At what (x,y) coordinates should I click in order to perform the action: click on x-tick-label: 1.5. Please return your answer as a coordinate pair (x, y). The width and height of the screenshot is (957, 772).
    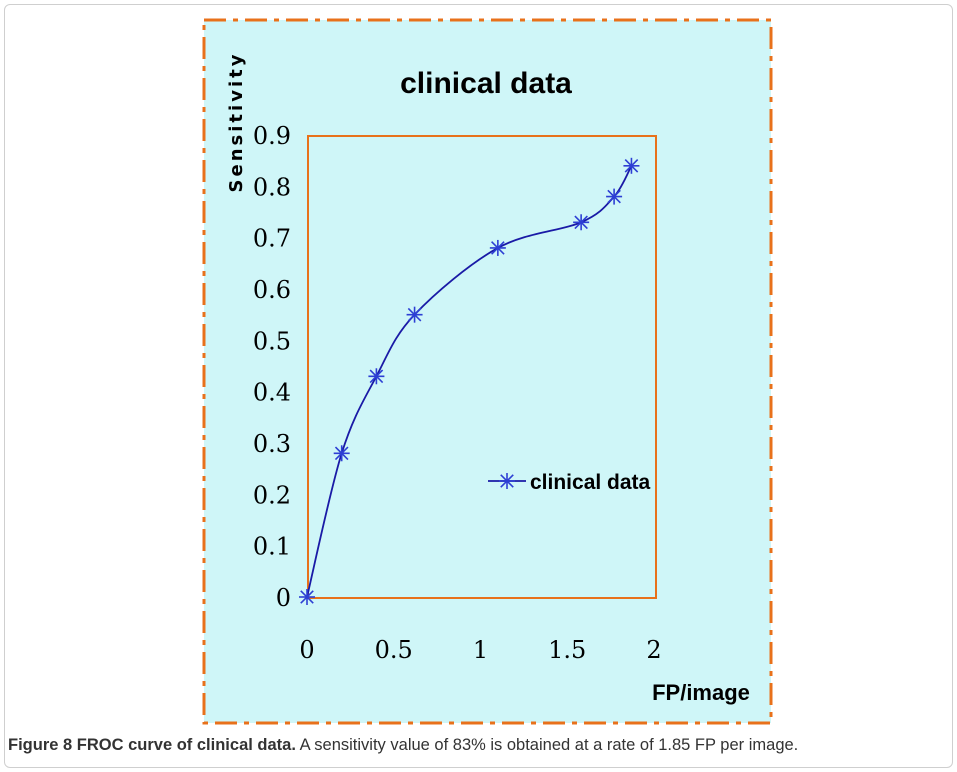
    Looking at the image, I should click on (567, 650).